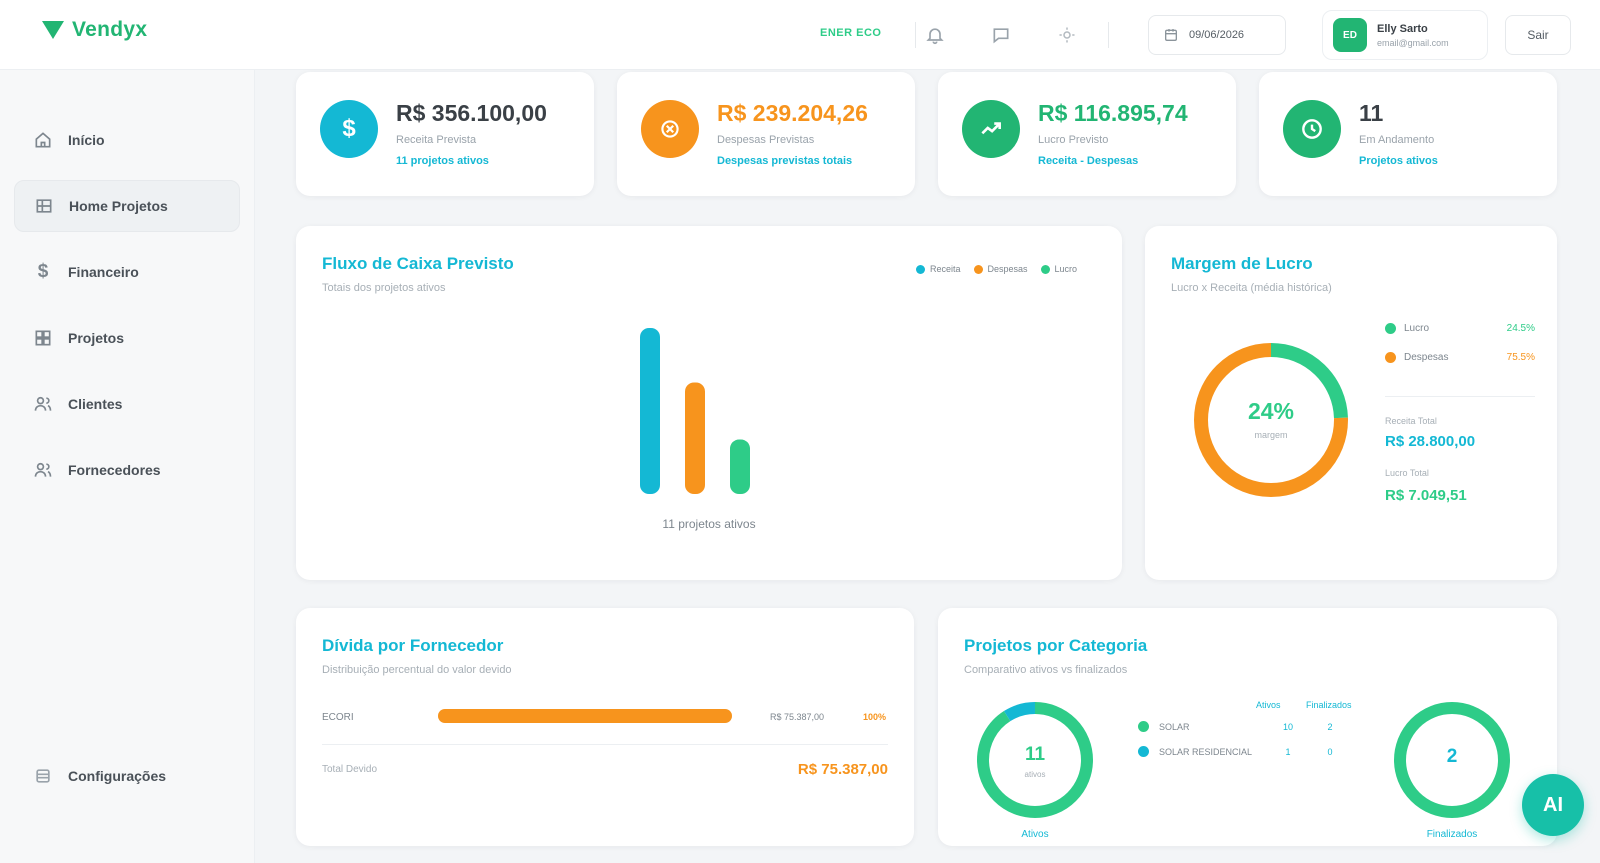 The image size is (1600, 863). What do you see at coordinates (709, 524) in the screenshot?
I see `chart-x-label: 11 projetos ativos` at bounding box center [709, 524].